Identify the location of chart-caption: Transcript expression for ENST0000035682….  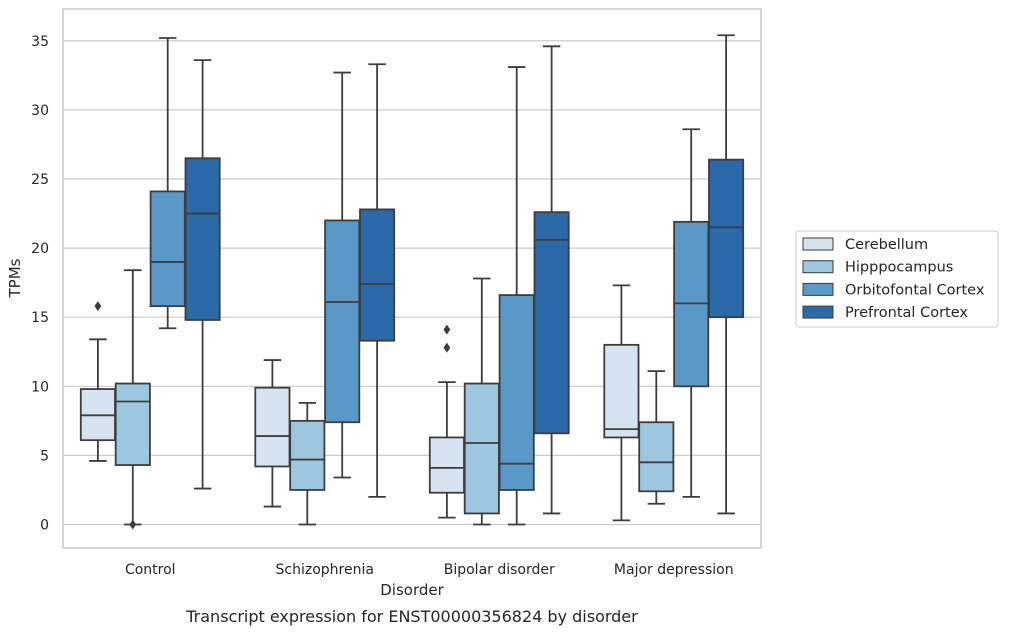
(411, 616).